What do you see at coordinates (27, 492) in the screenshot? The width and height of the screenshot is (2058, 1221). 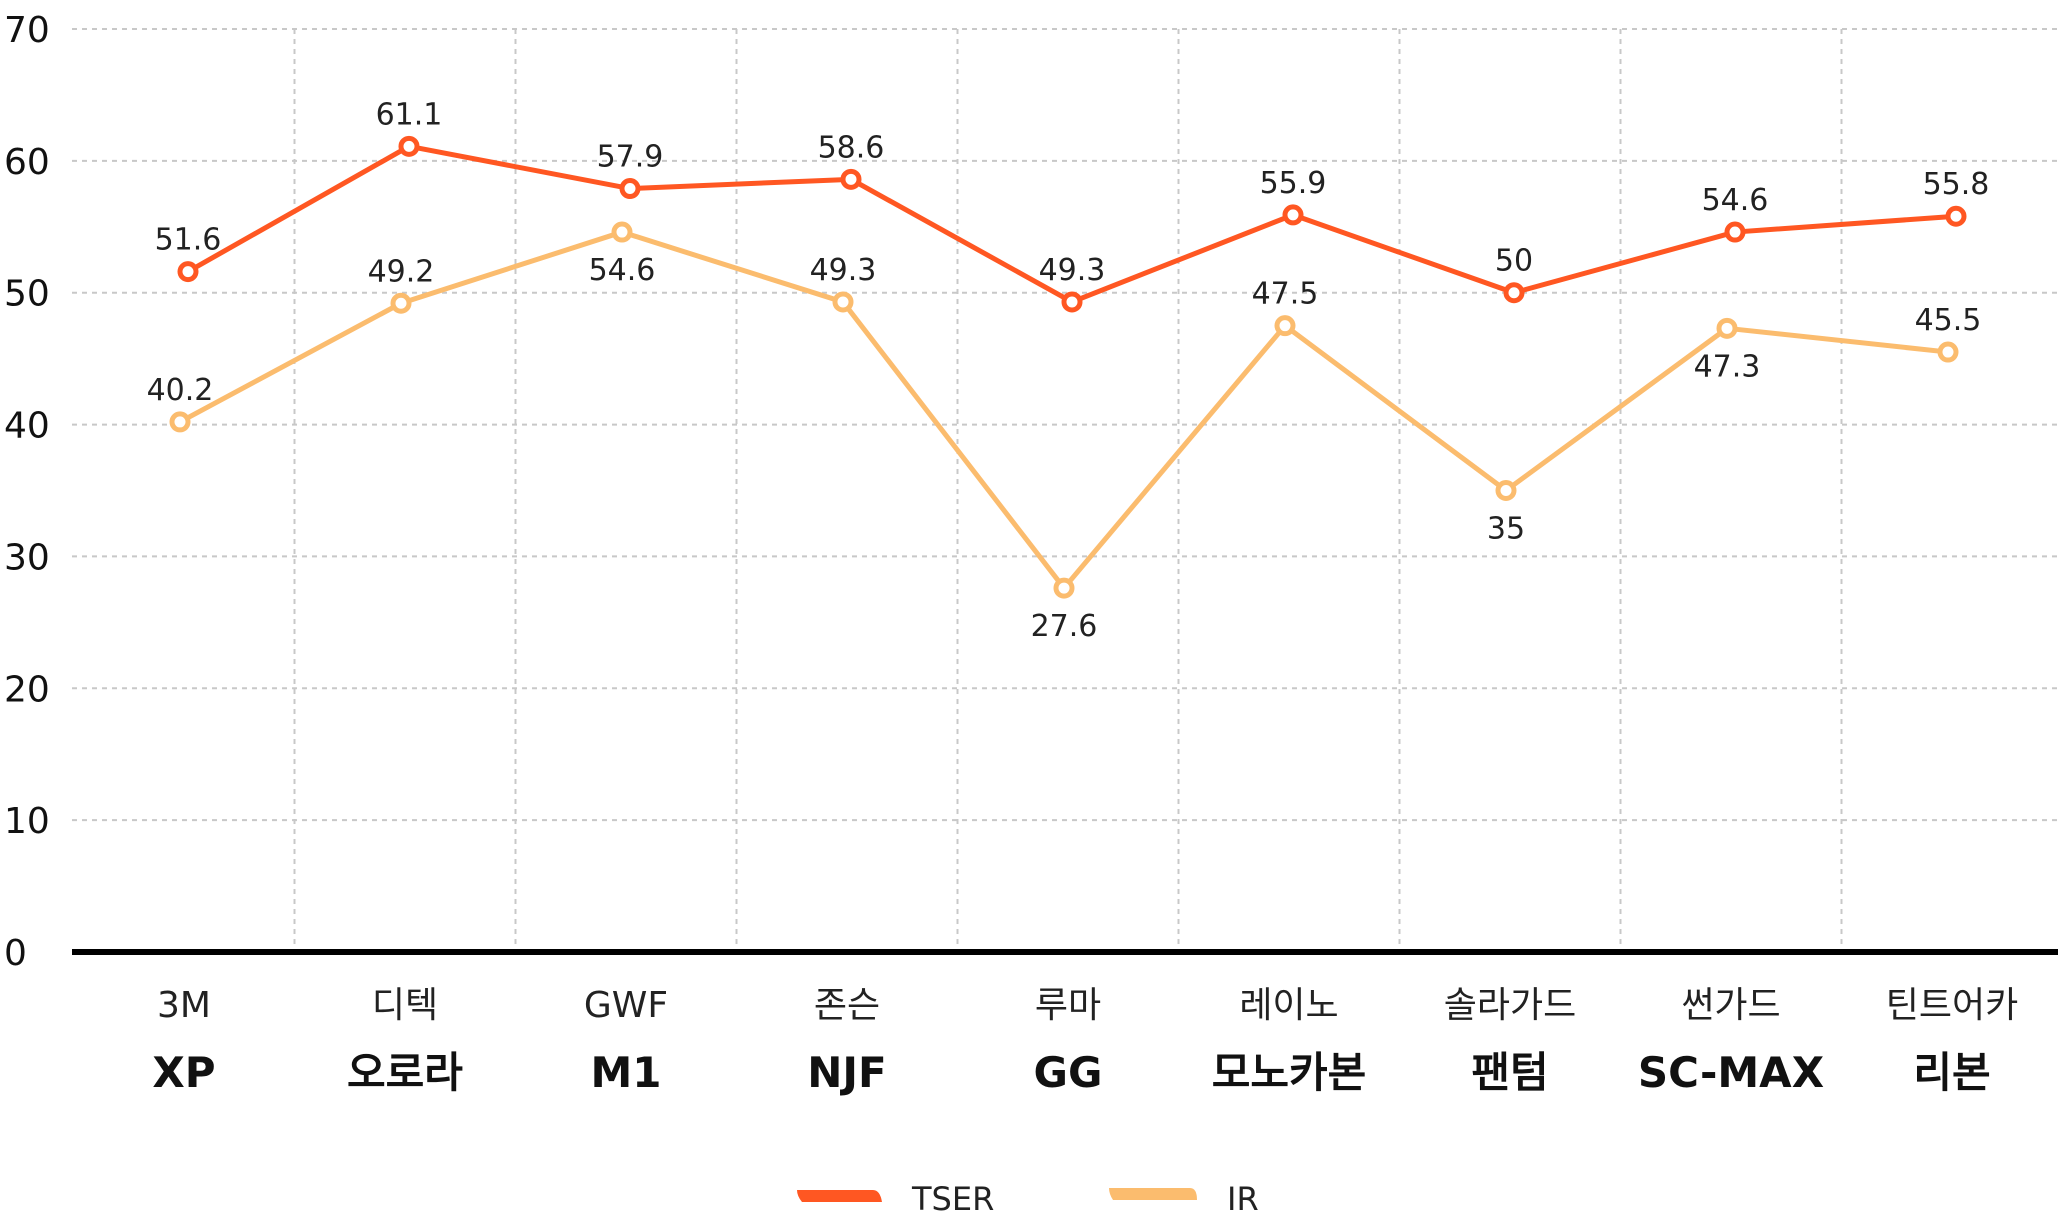 I see `y-axis-ticks: 0 10 20 30 40 50 60 70` at bounding box center [27, 492].